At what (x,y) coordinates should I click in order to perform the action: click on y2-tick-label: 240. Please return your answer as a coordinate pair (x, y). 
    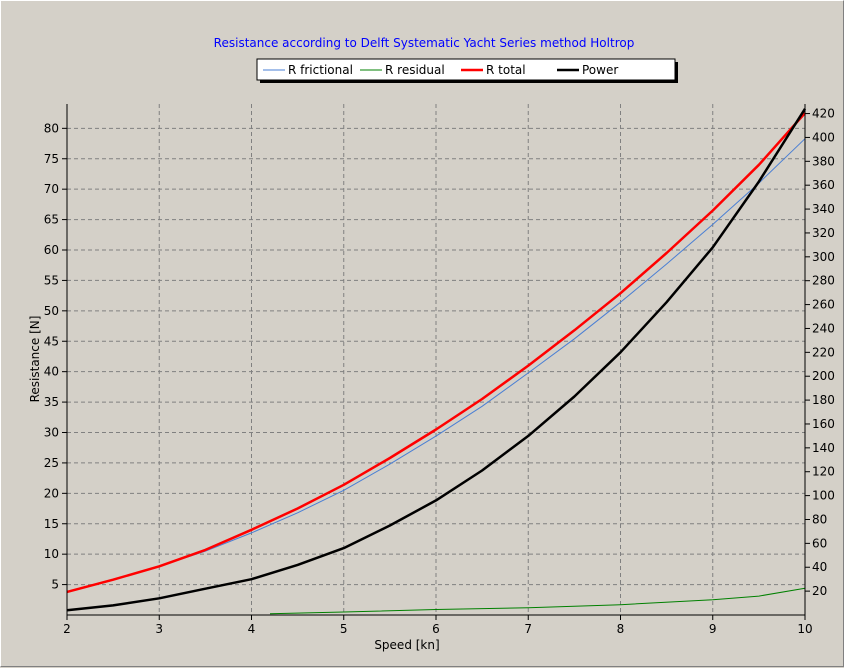
    Looking at the image, I should click on (823, 328).